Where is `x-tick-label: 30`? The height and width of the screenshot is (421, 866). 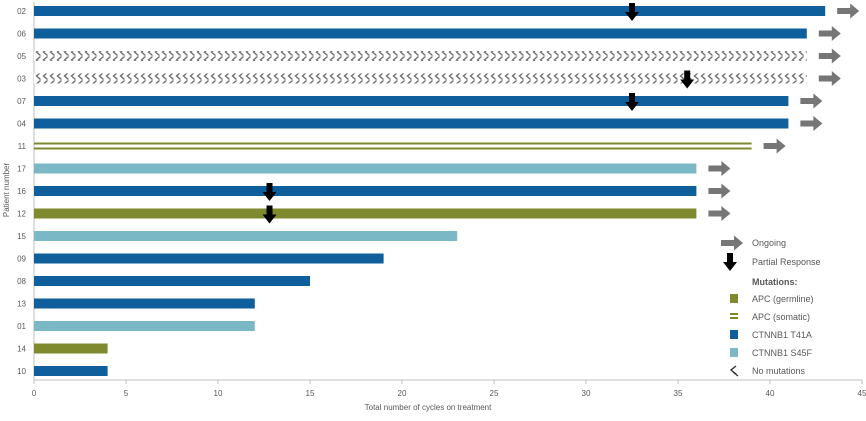 x-tick-label: 30 is located at coordinates (586, 393).